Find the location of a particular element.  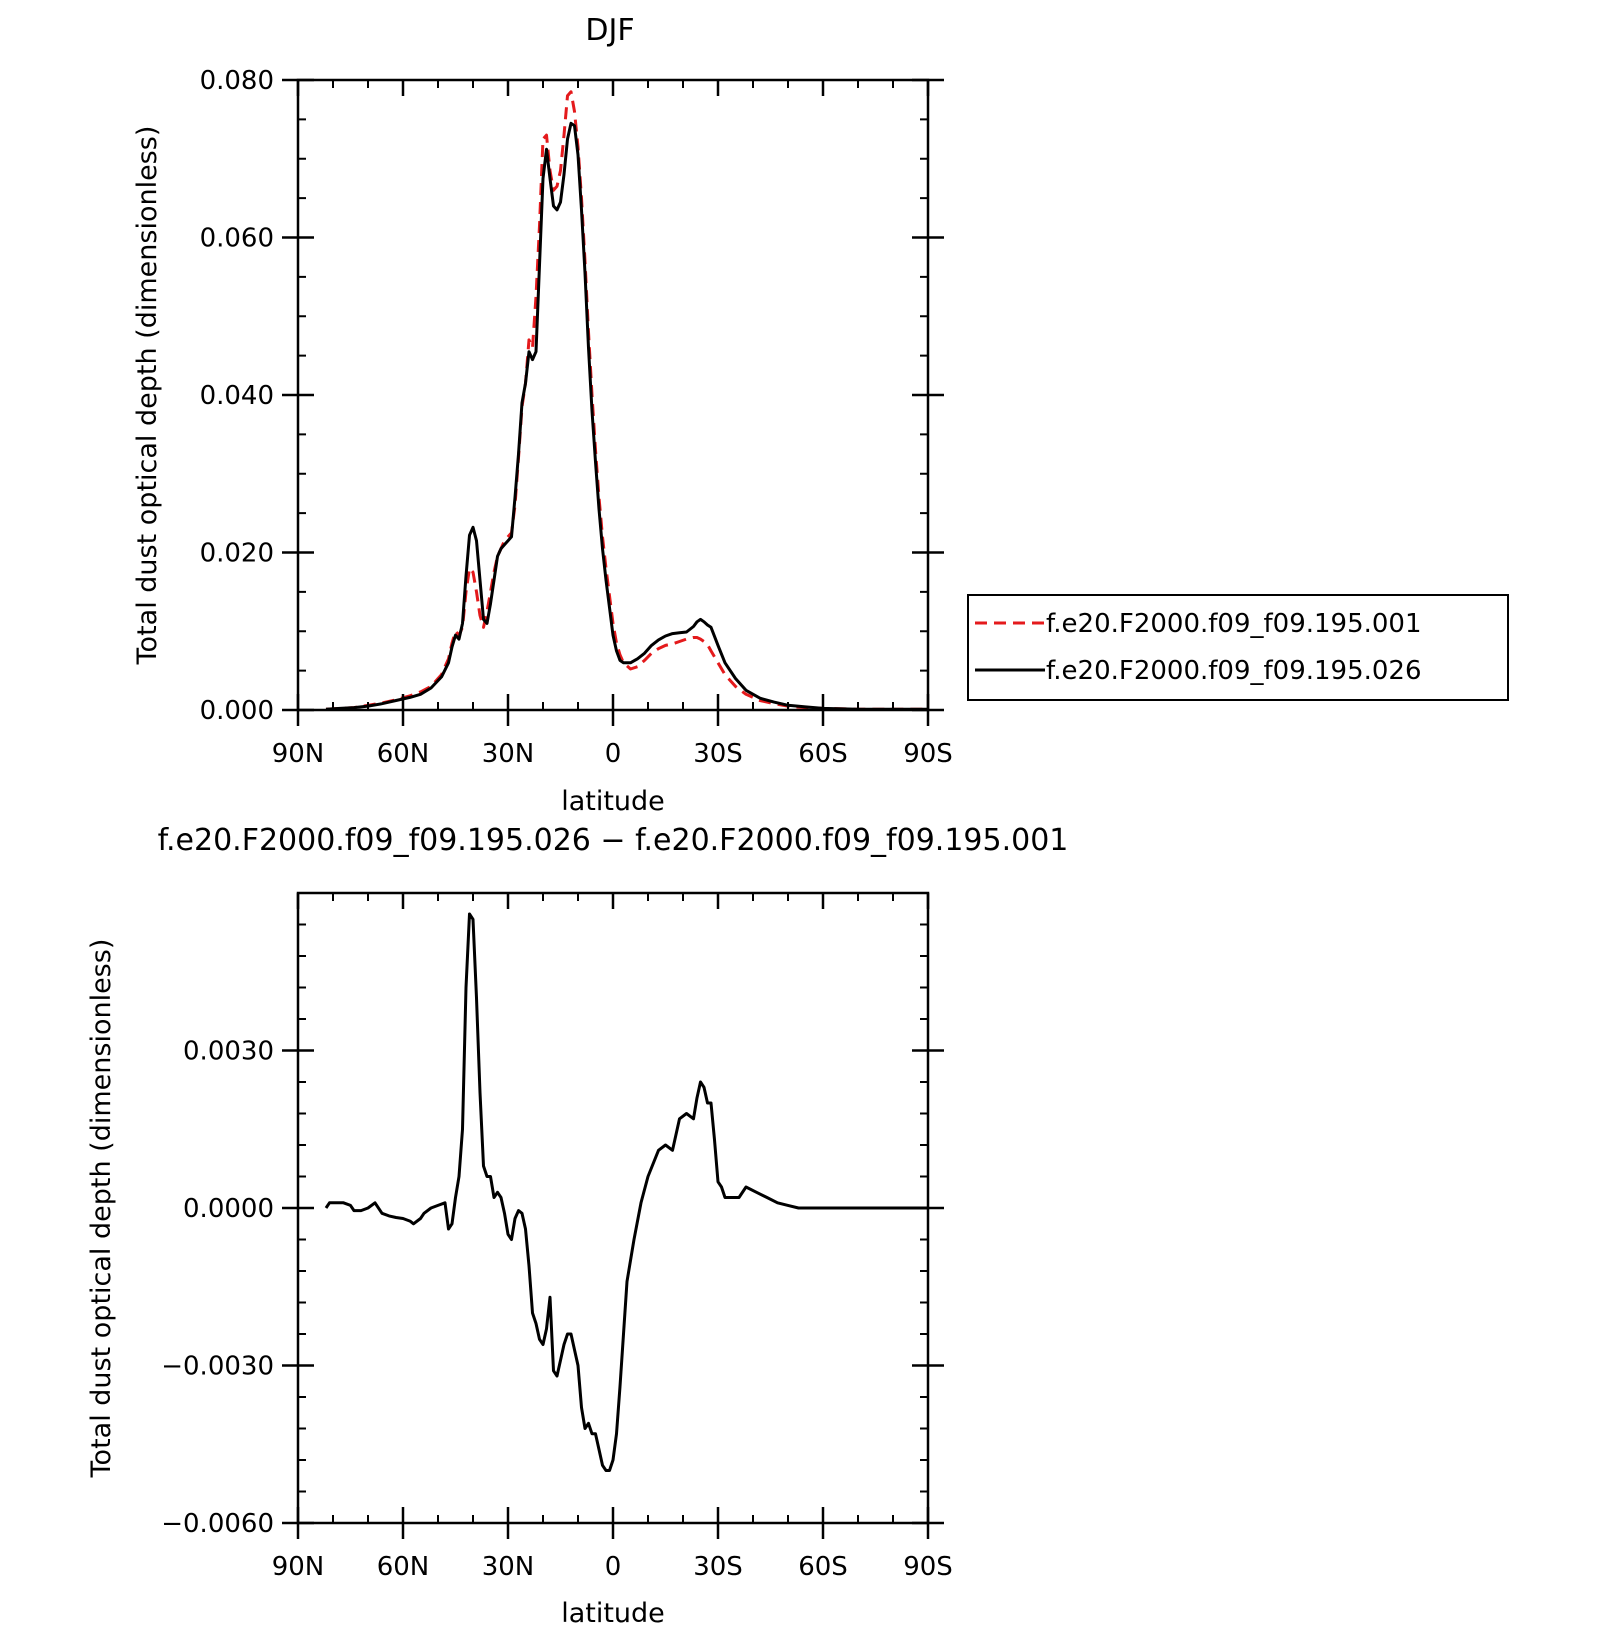

bottom-x-tick-label: 60S is located at coordinates (823, 1567).